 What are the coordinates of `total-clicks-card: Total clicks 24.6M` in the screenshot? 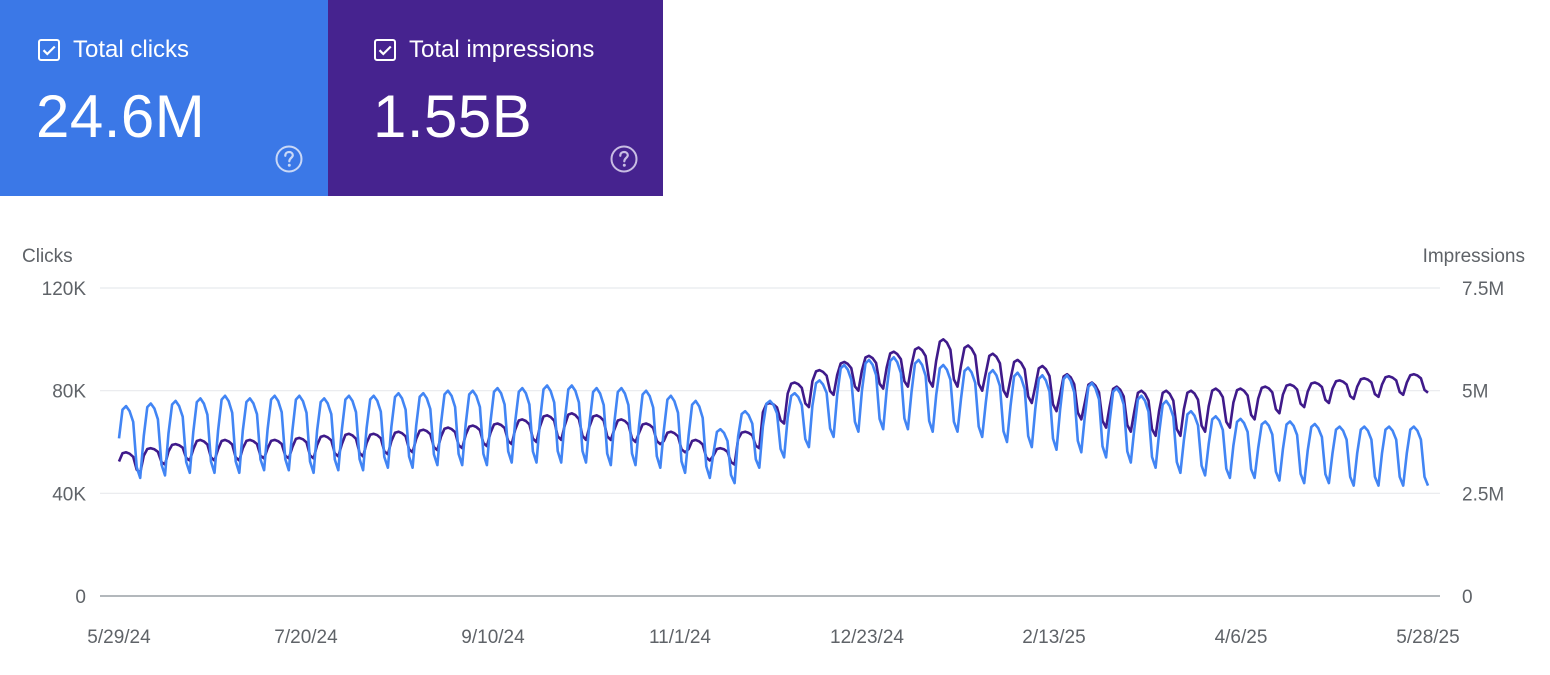 It's located at (164, 98).